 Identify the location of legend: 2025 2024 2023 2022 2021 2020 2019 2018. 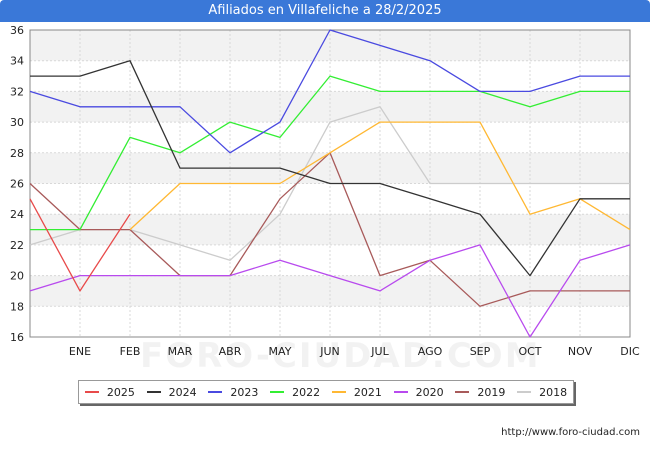
(326, 392).